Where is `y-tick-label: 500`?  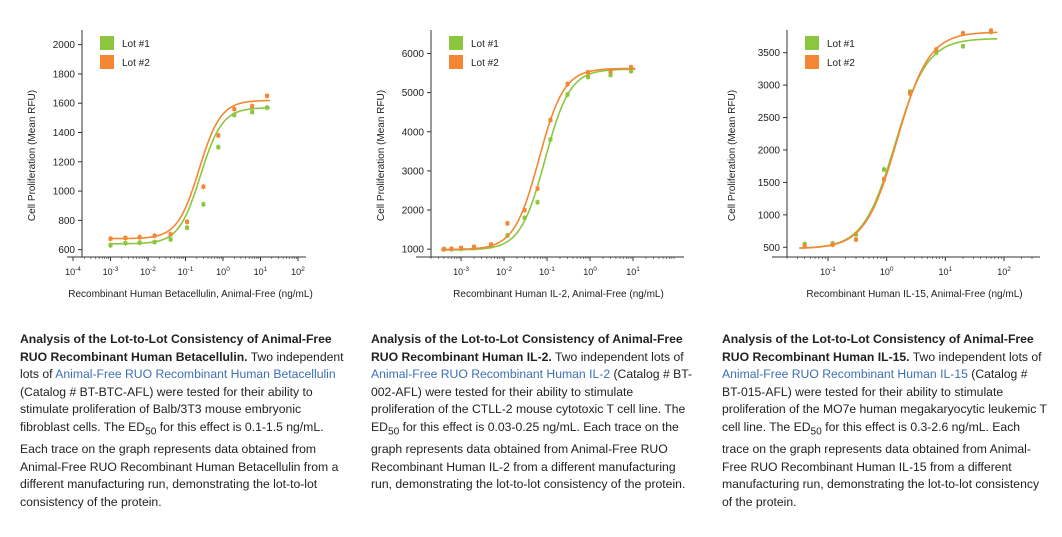 y-tick-label: 500 is located at coordinates (771, 248).